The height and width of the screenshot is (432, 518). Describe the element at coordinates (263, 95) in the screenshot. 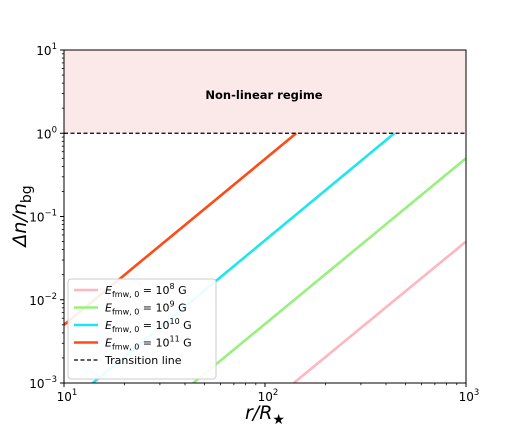

I see `region-label: Non-linear regime` at that location.